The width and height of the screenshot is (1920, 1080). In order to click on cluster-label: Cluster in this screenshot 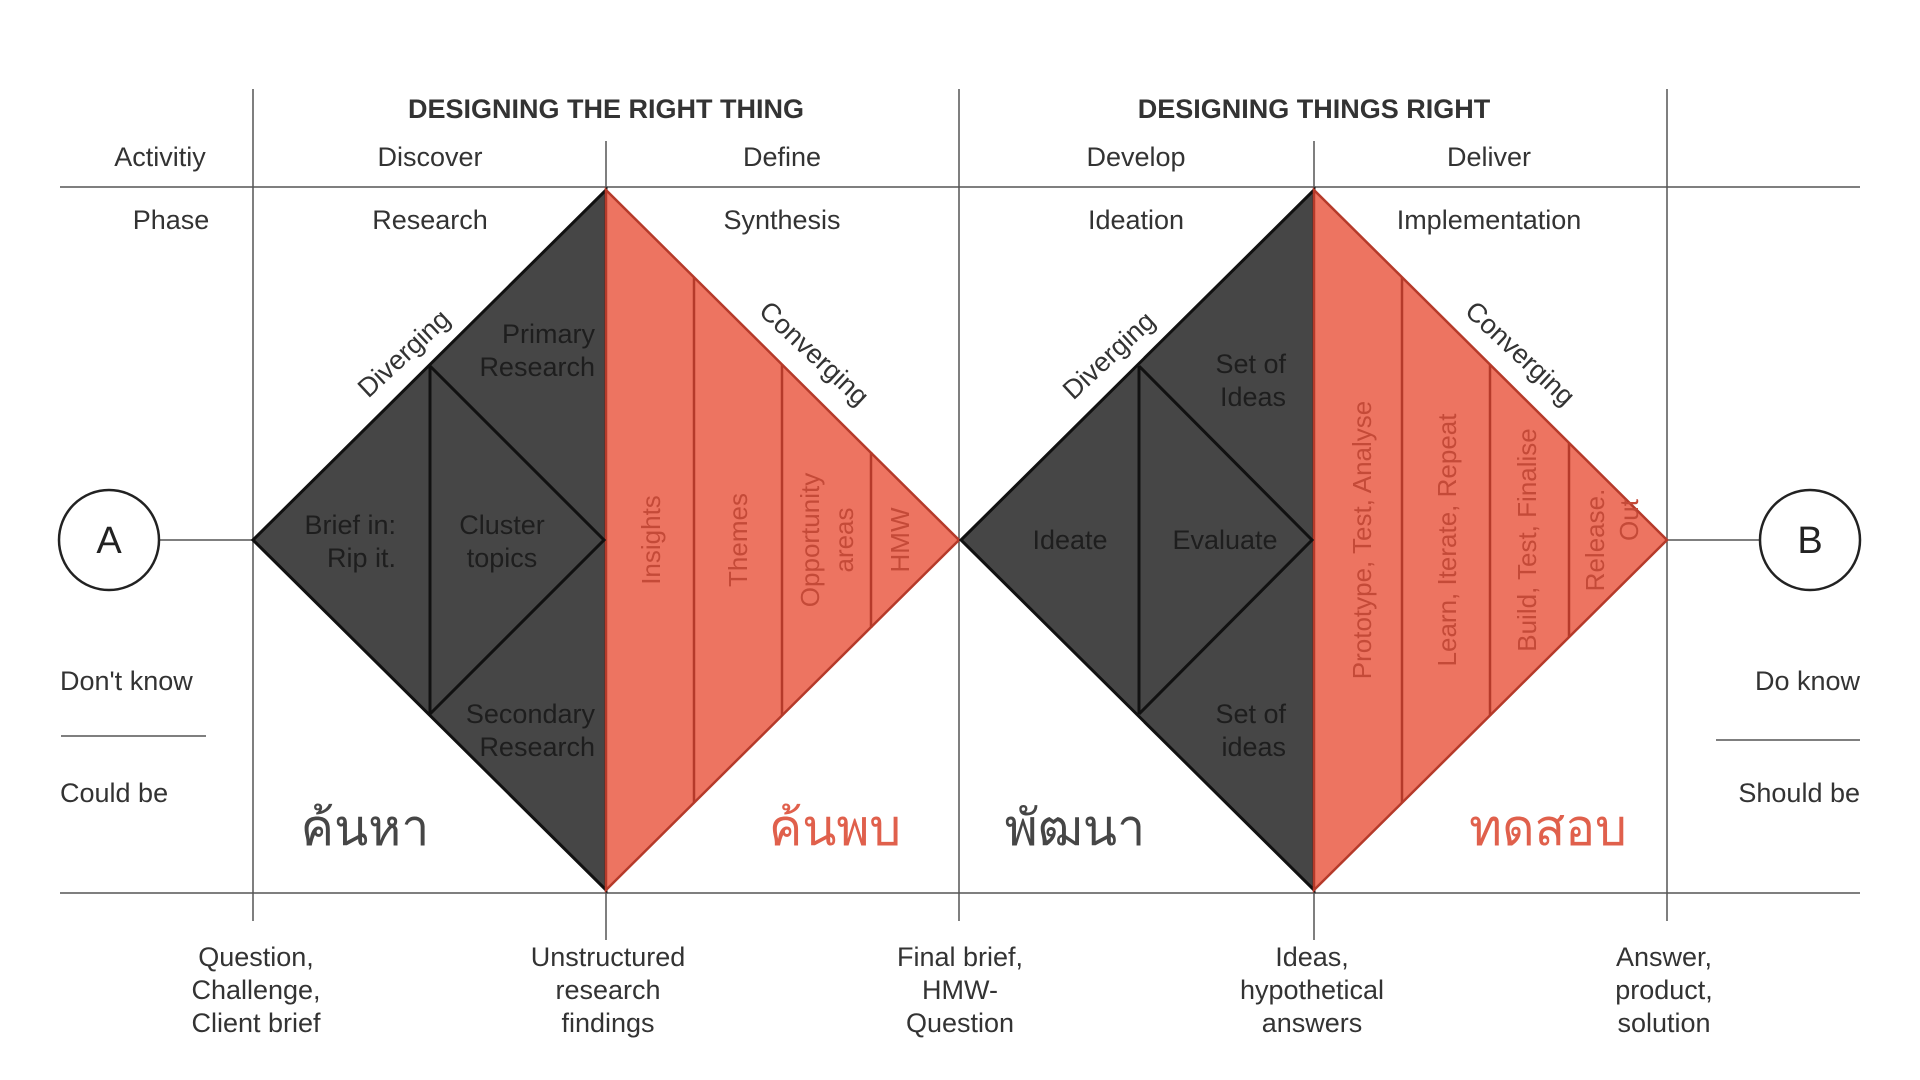, I will do `click(502, 525)`.